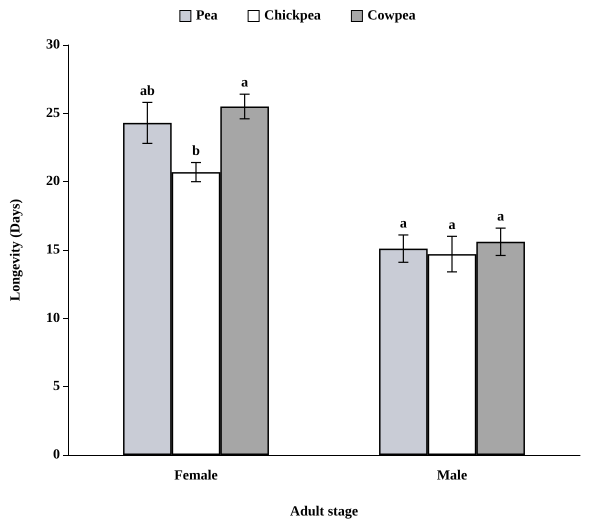 This screenshot has height=530, width=595. I want to click on y-tick-label: 10, so click(53, 318).